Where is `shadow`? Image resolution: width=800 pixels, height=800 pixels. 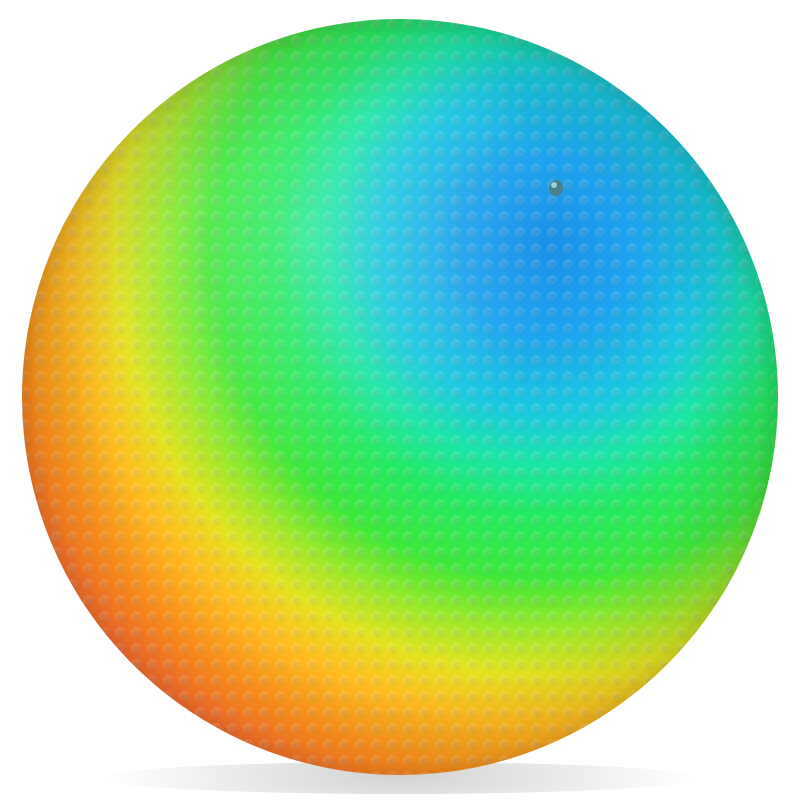 shadow is located at coordinates (400, 778).